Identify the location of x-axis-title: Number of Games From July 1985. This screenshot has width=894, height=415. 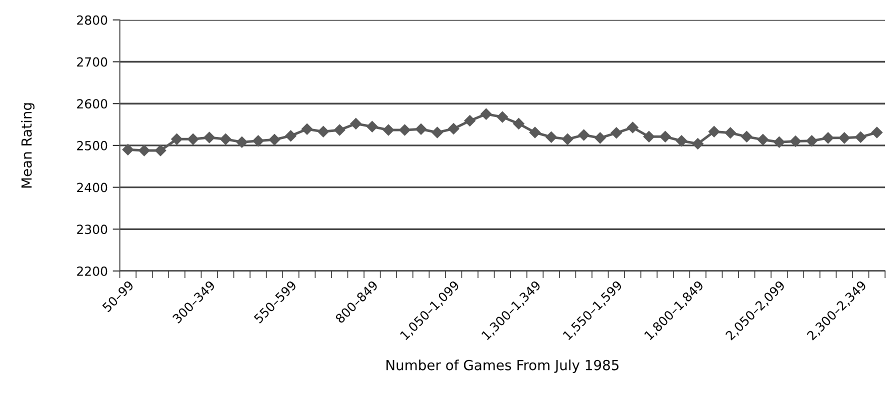
(502, 367).